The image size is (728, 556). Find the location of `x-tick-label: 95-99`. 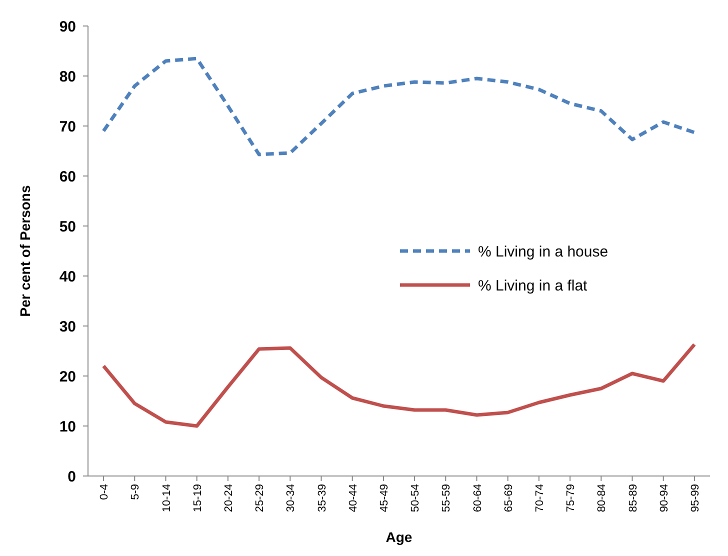

x-tick-label: 95-99 is located at coordinates (695, 498).